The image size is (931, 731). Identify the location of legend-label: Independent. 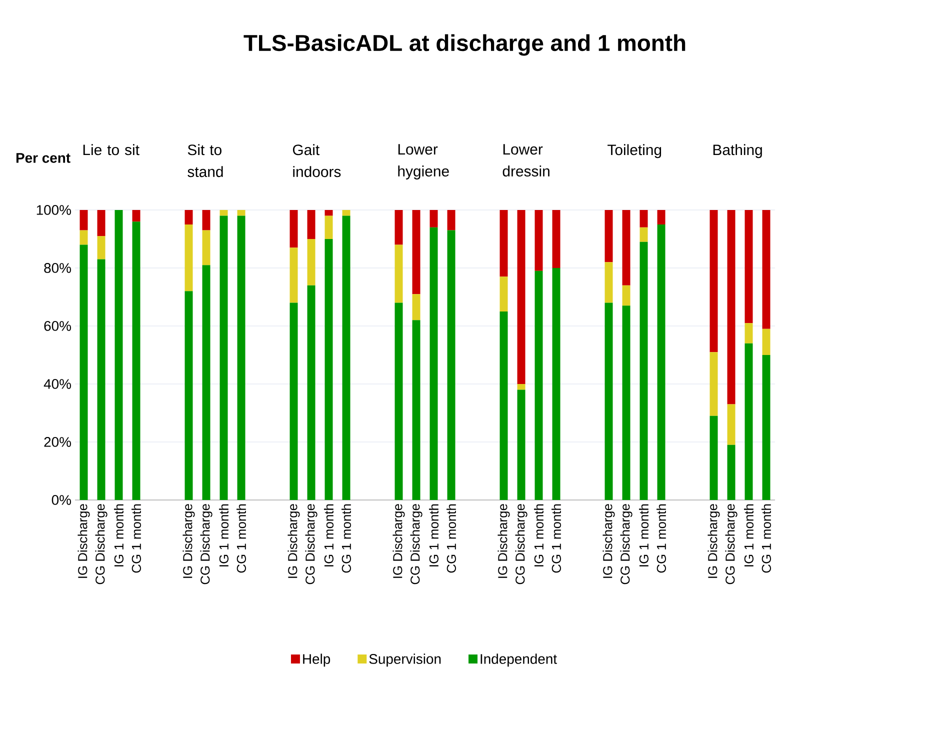
(518, 660).